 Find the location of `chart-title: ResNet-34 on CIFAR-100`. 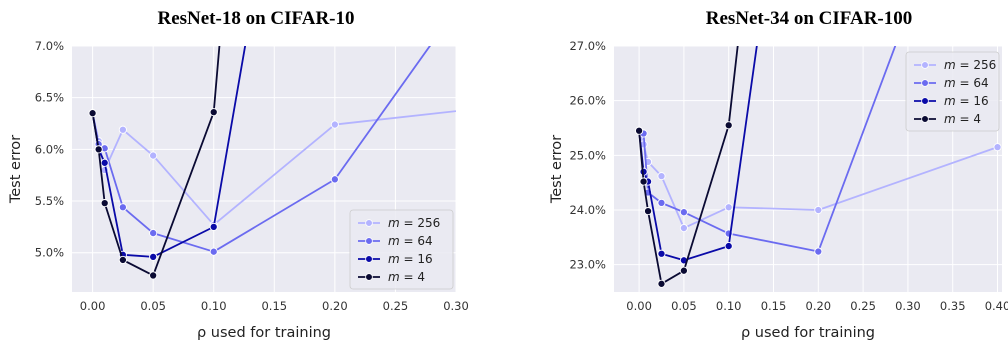

chart-title: ResNet-34 on CIFAR-100 is located at coordinates (809, 18).